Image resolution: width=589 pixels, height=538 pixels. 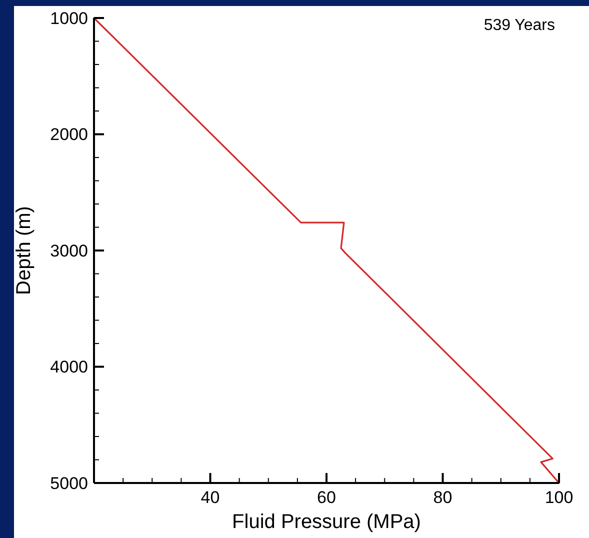 I want to click on annotation: 539 Years, so click(x=519, y=25).